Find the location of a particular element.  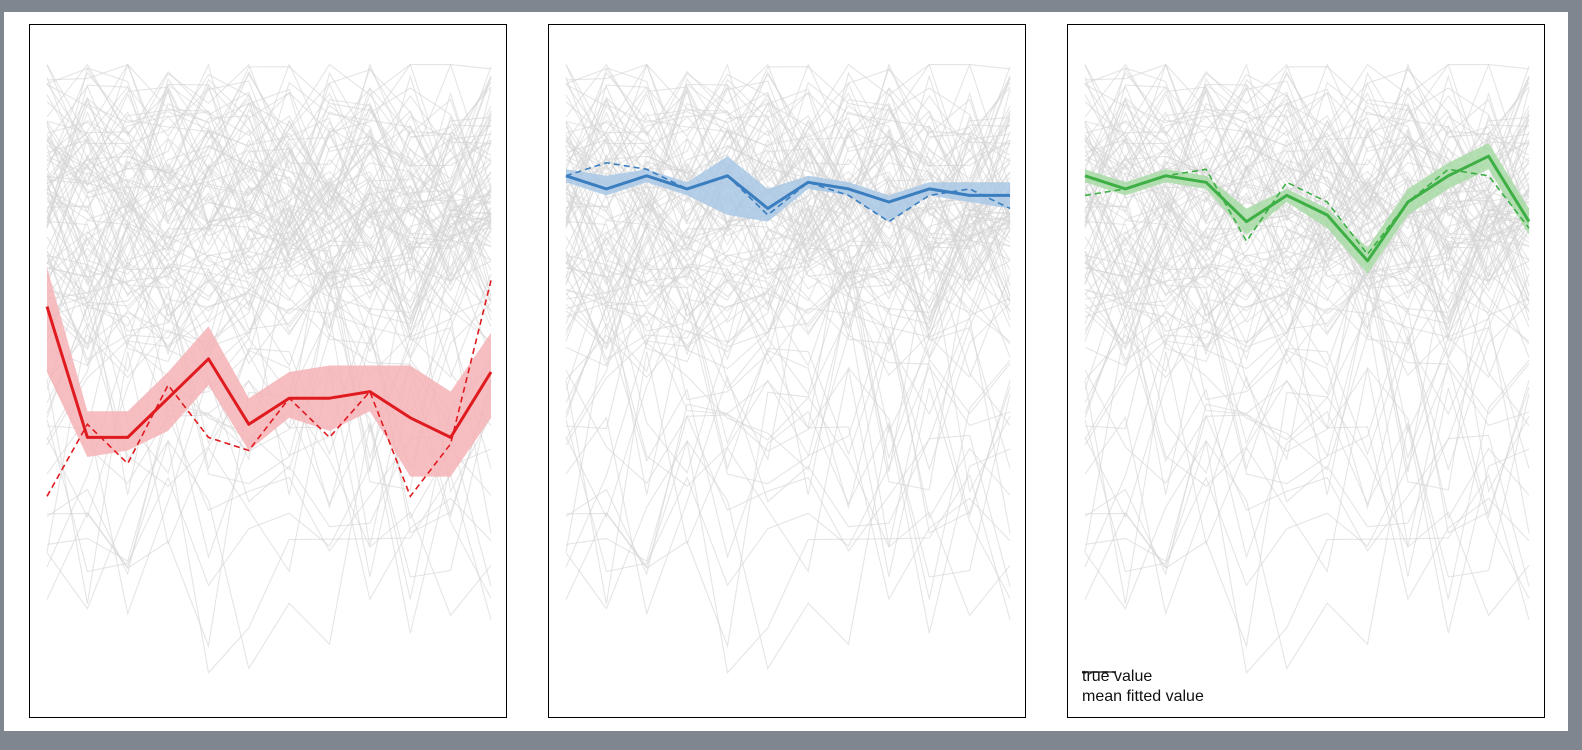

legend-item-mean-fitted: mean fitted value is located at coordinates (1143, 689).